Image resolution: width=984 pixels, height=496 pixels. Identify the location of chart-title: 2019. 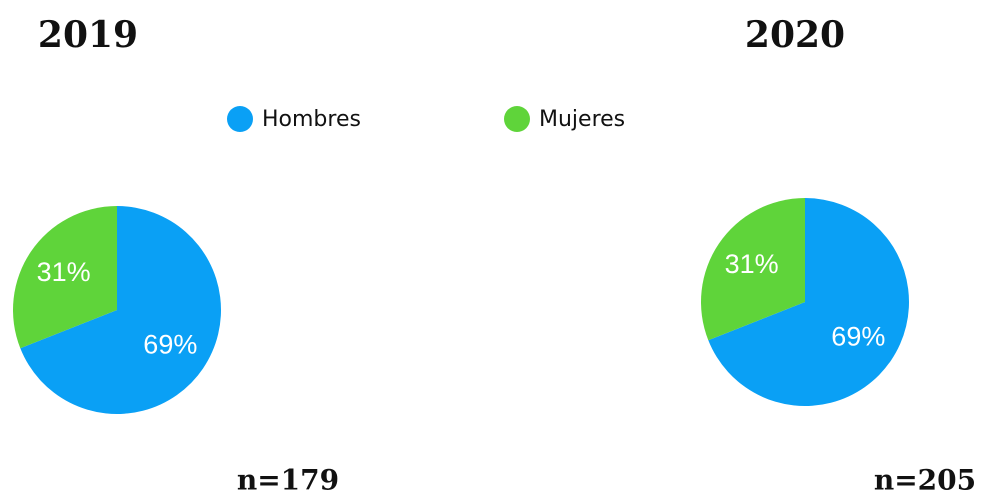
(88, 35).